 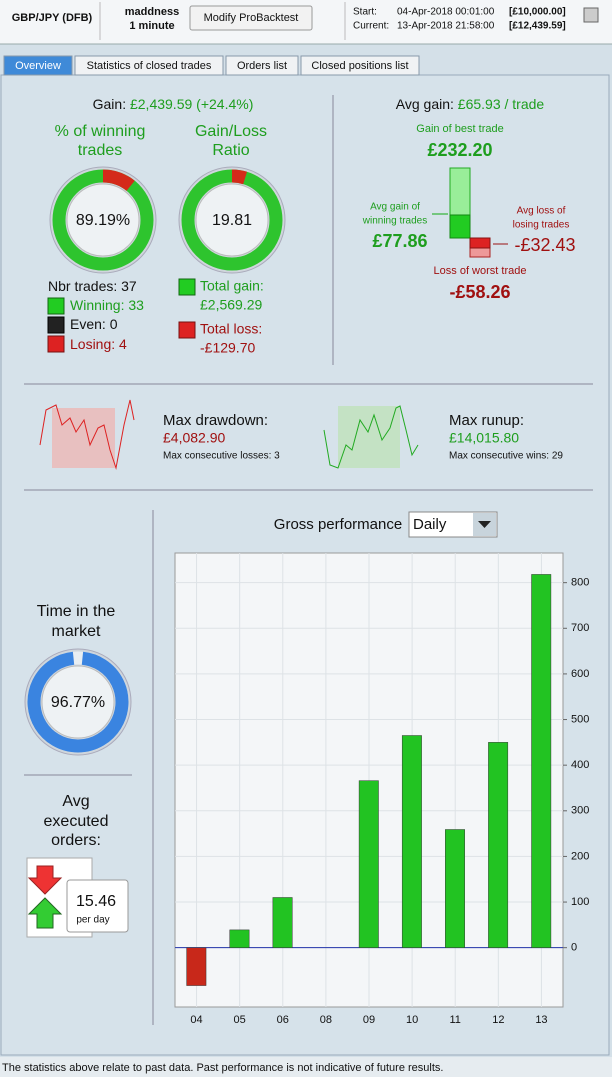 I want to click on ratio-donut-value: 19.81, so click(x=232, y=220).